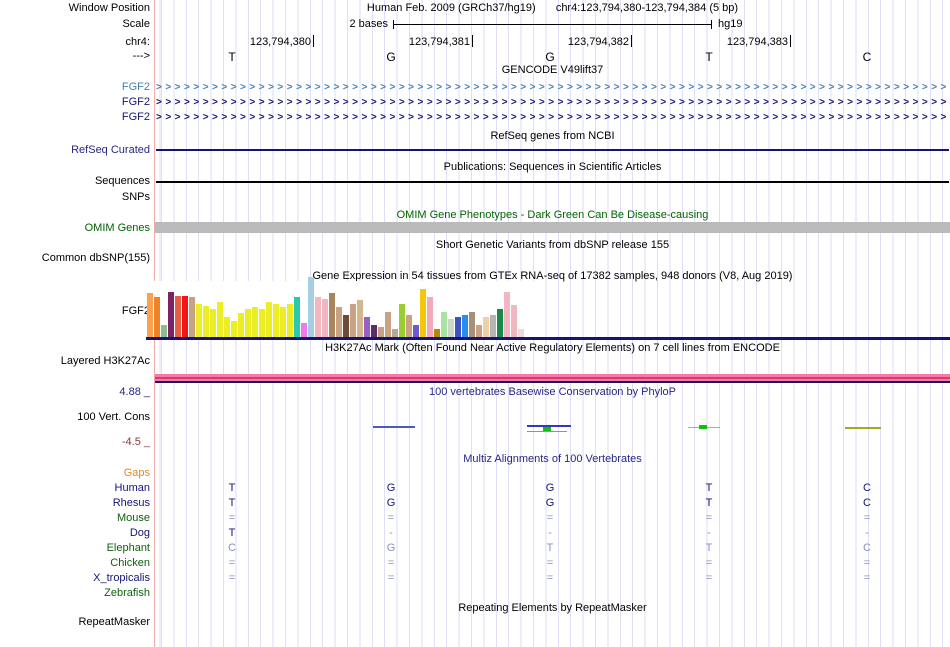 This screenshot has width=950, height=647. I want to click on sequences-label: Sequences, so click(122, 181).